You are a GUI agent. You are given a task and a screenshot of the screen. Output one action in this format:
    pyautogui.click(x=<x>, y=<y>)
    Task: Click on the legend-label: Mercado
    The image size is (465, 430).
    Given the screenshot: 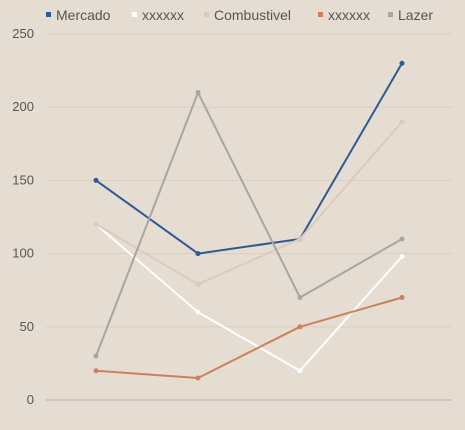 What is the action you would take?
    pyautogui.click(x=83, y=15)
    